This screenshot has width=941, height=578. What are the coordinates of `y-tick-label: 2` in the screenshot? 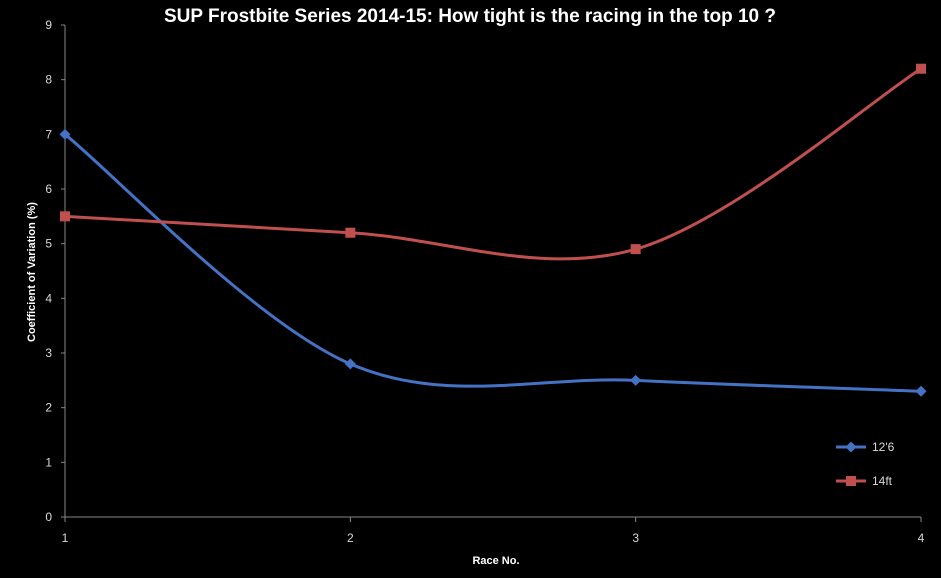 It's located at (48, 408).